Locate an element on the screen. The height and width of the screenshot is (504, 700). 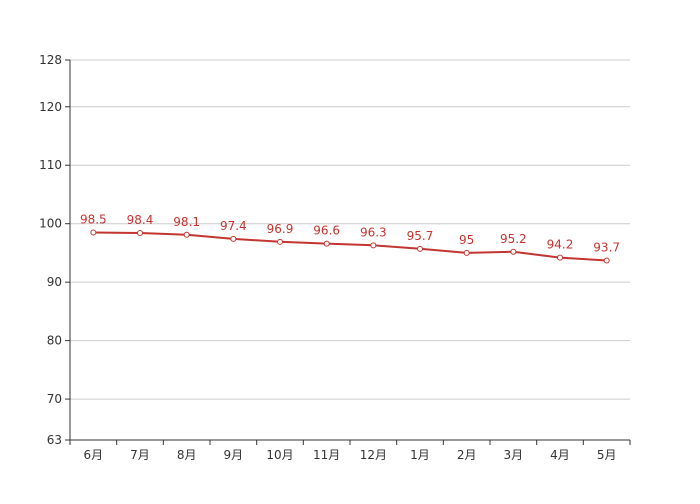
x-tick-label: 9月 is located at coordinates (234, 455).